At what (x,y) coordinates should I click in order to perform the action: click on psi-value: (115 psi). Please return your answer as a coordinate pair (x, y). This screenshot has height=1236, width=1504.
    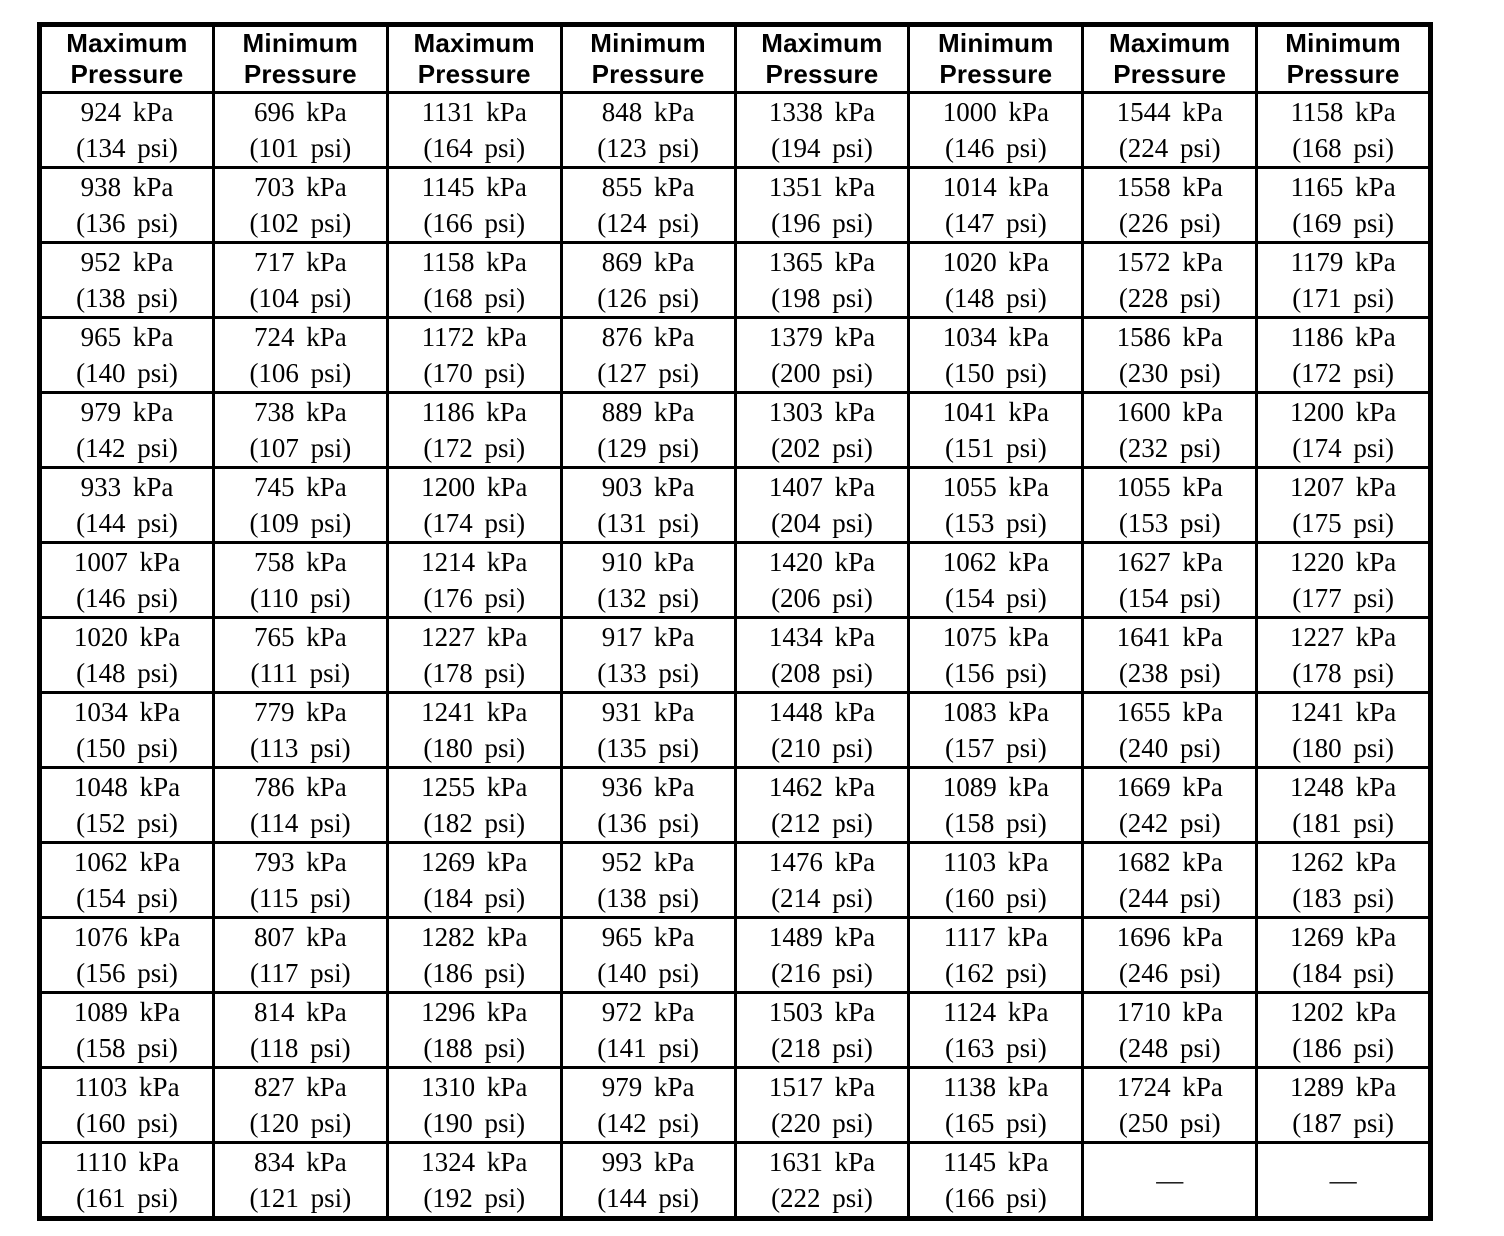
    Looking at the image, I should click on (300, 898).